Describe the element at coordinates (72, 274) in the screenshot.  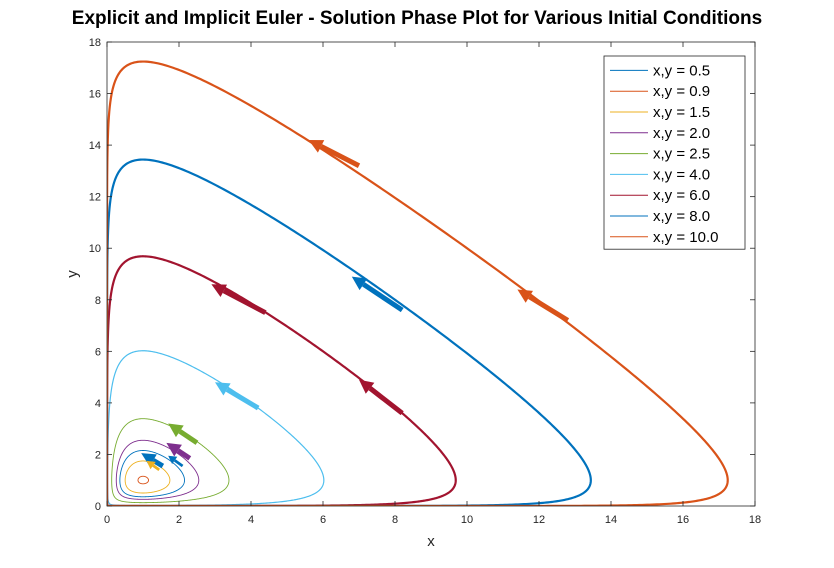
I see `y-axis-label: y` at that location.